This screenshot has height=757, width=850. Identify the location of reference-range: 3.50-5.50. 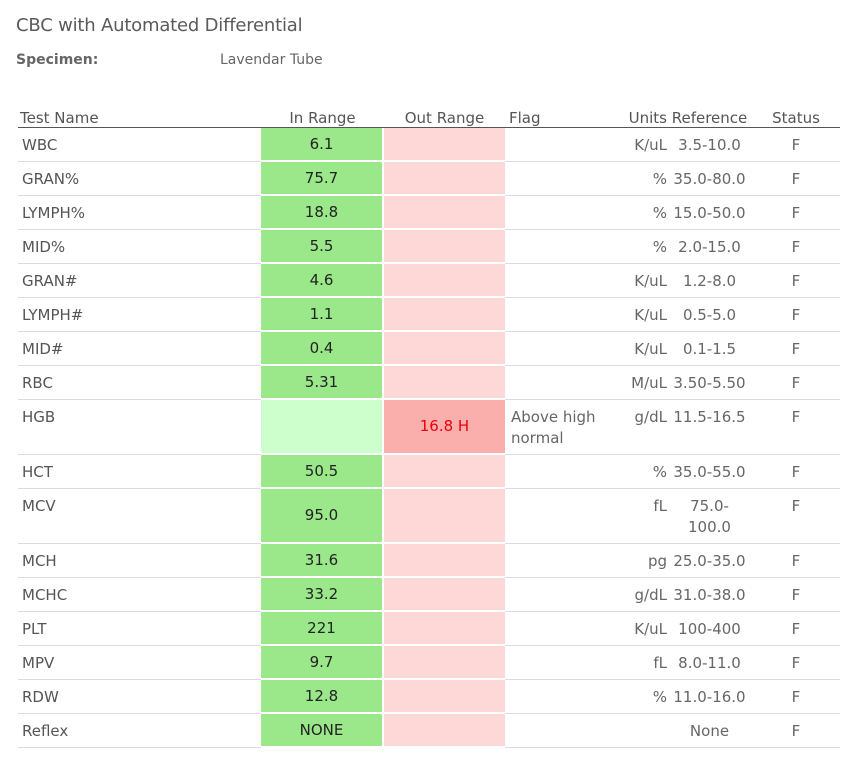
(709, 383).